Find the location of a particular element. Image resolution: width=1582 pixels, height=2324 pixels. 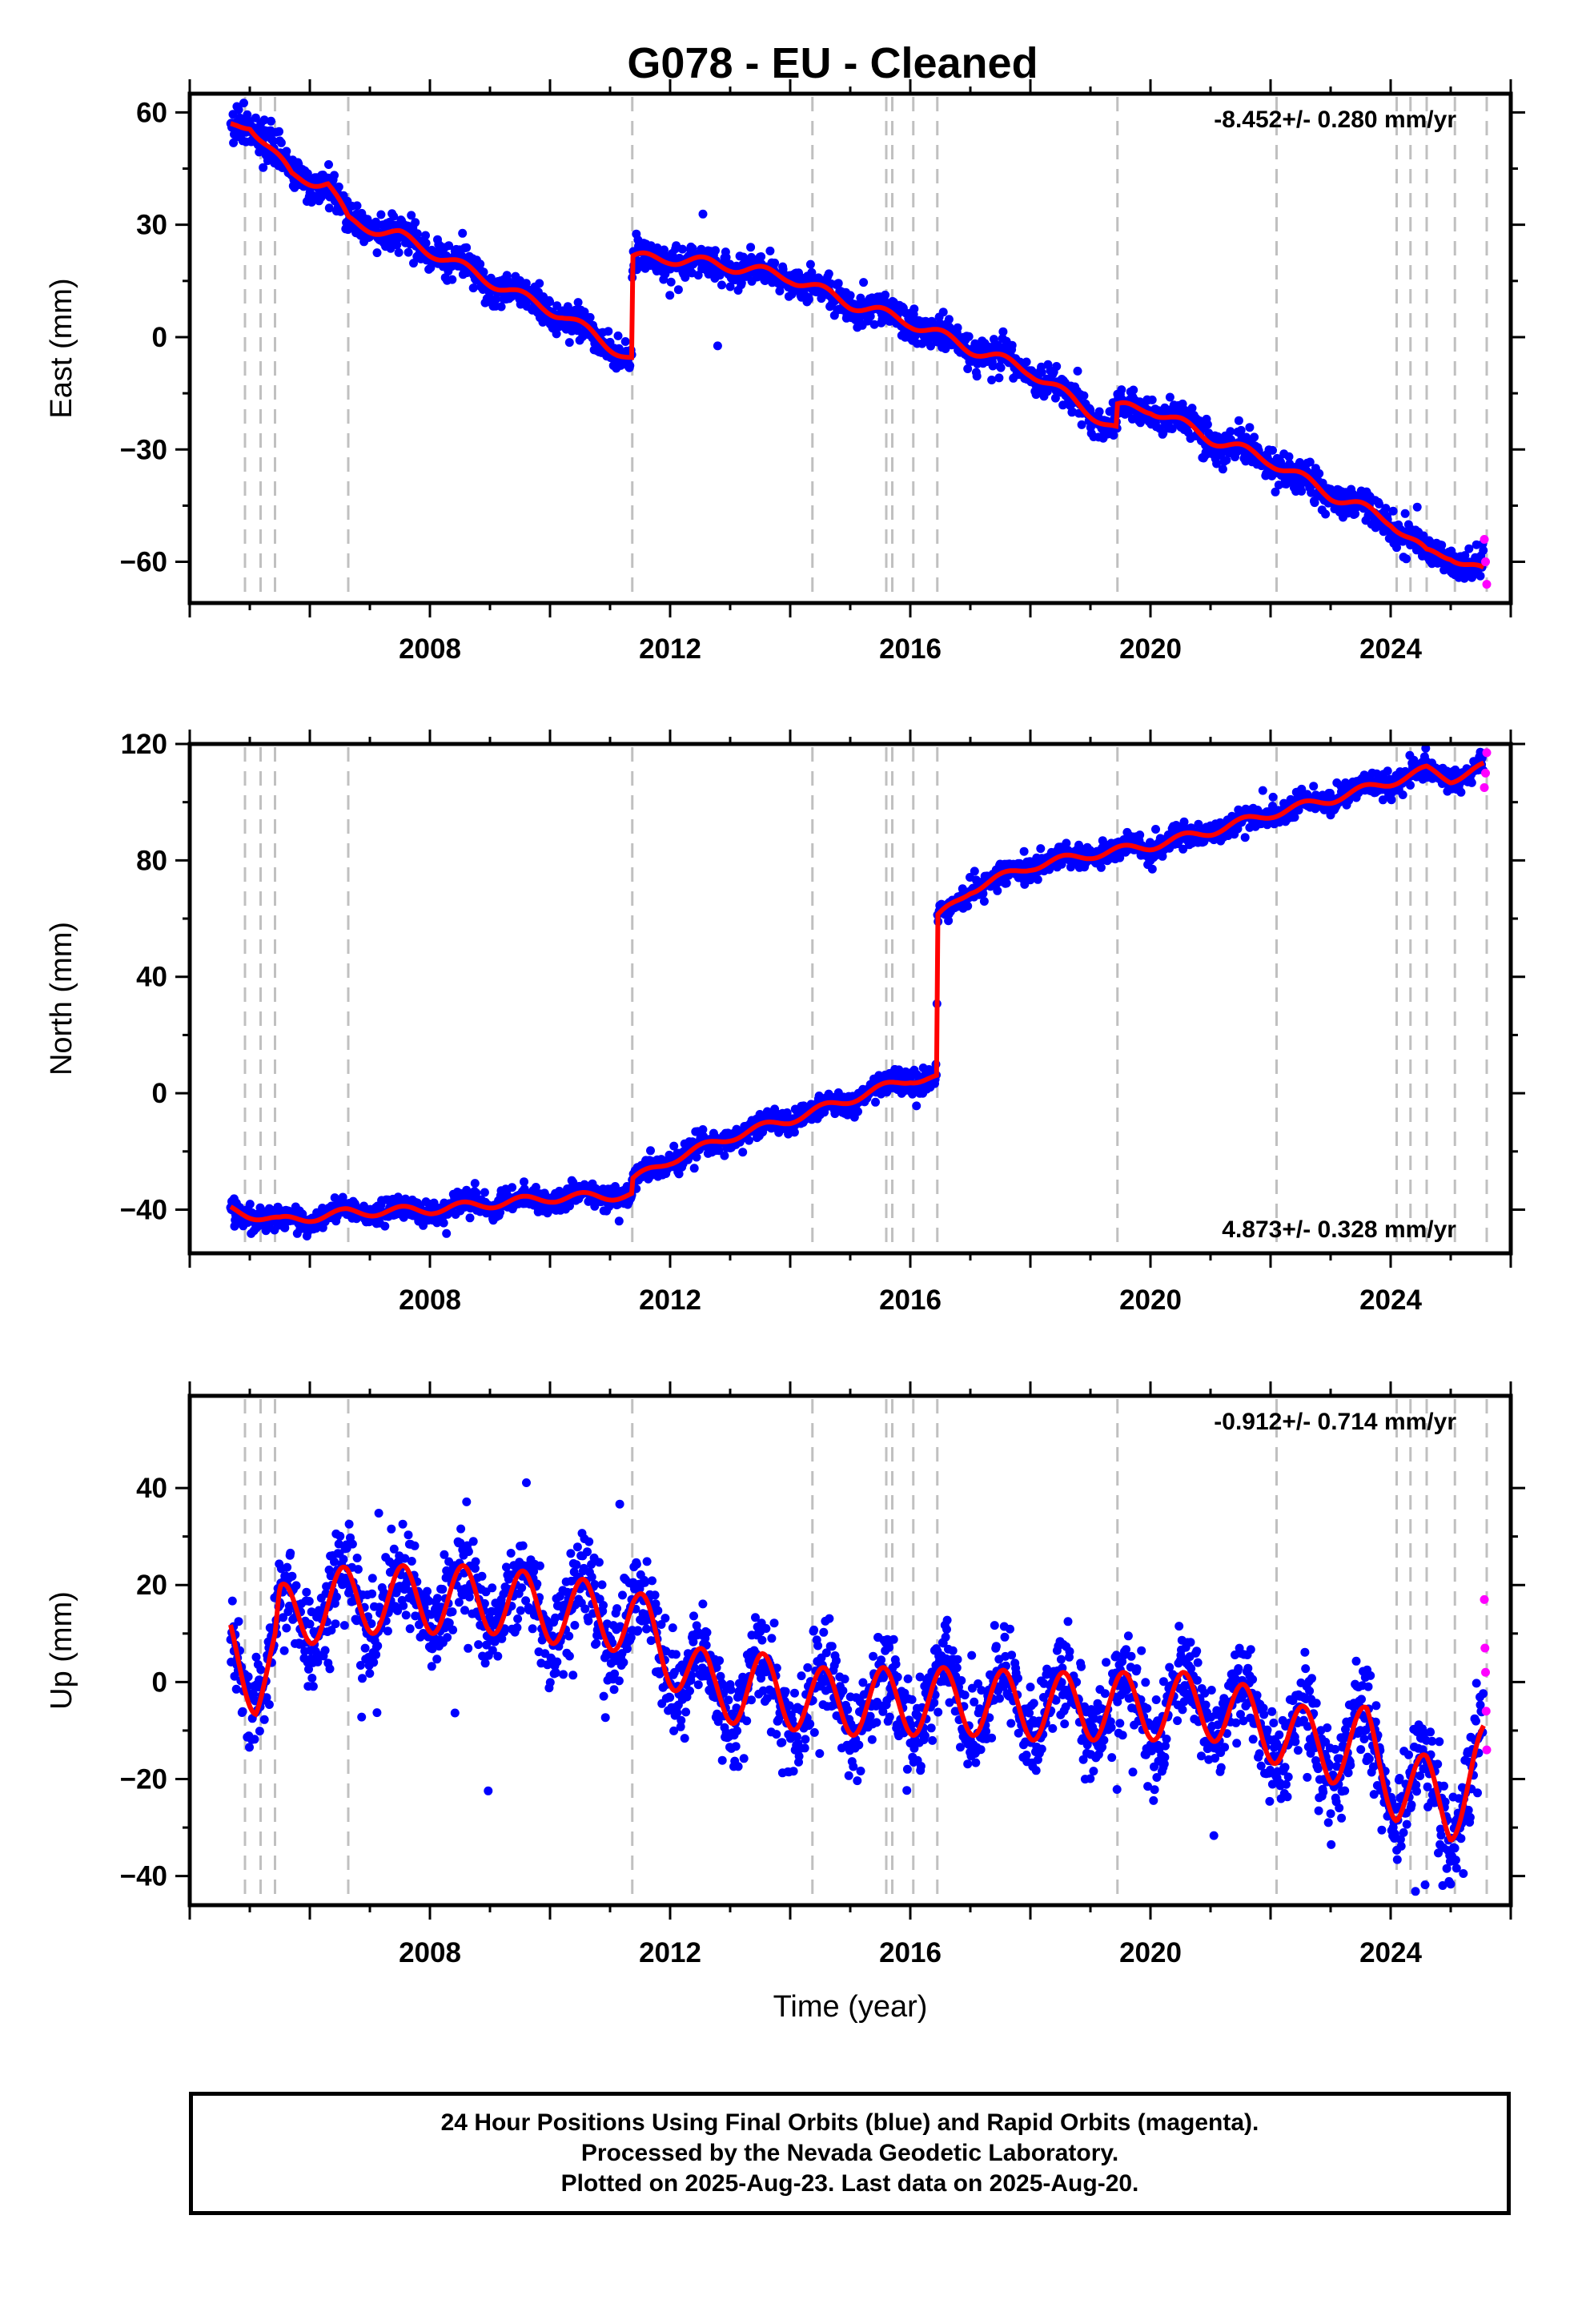

y-tick-label: 120 is located at coordinates (144, 745).